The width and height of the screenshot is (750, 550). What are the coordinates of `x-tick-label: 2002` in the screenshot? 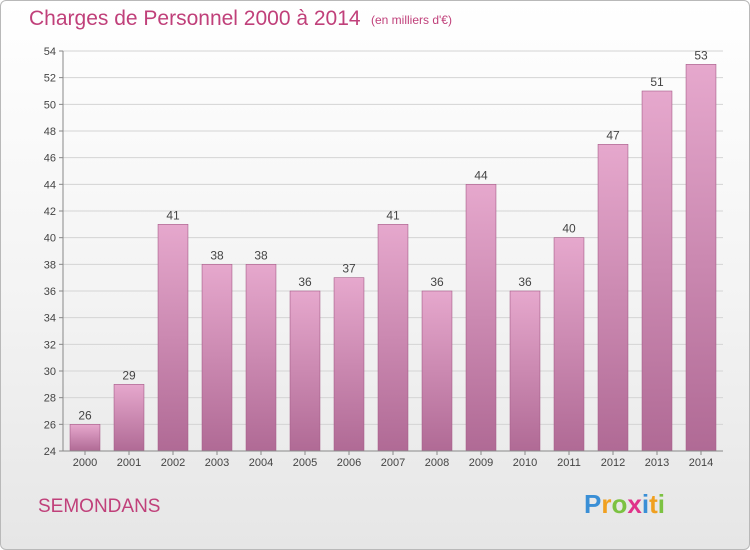 It's located at (173, 463).